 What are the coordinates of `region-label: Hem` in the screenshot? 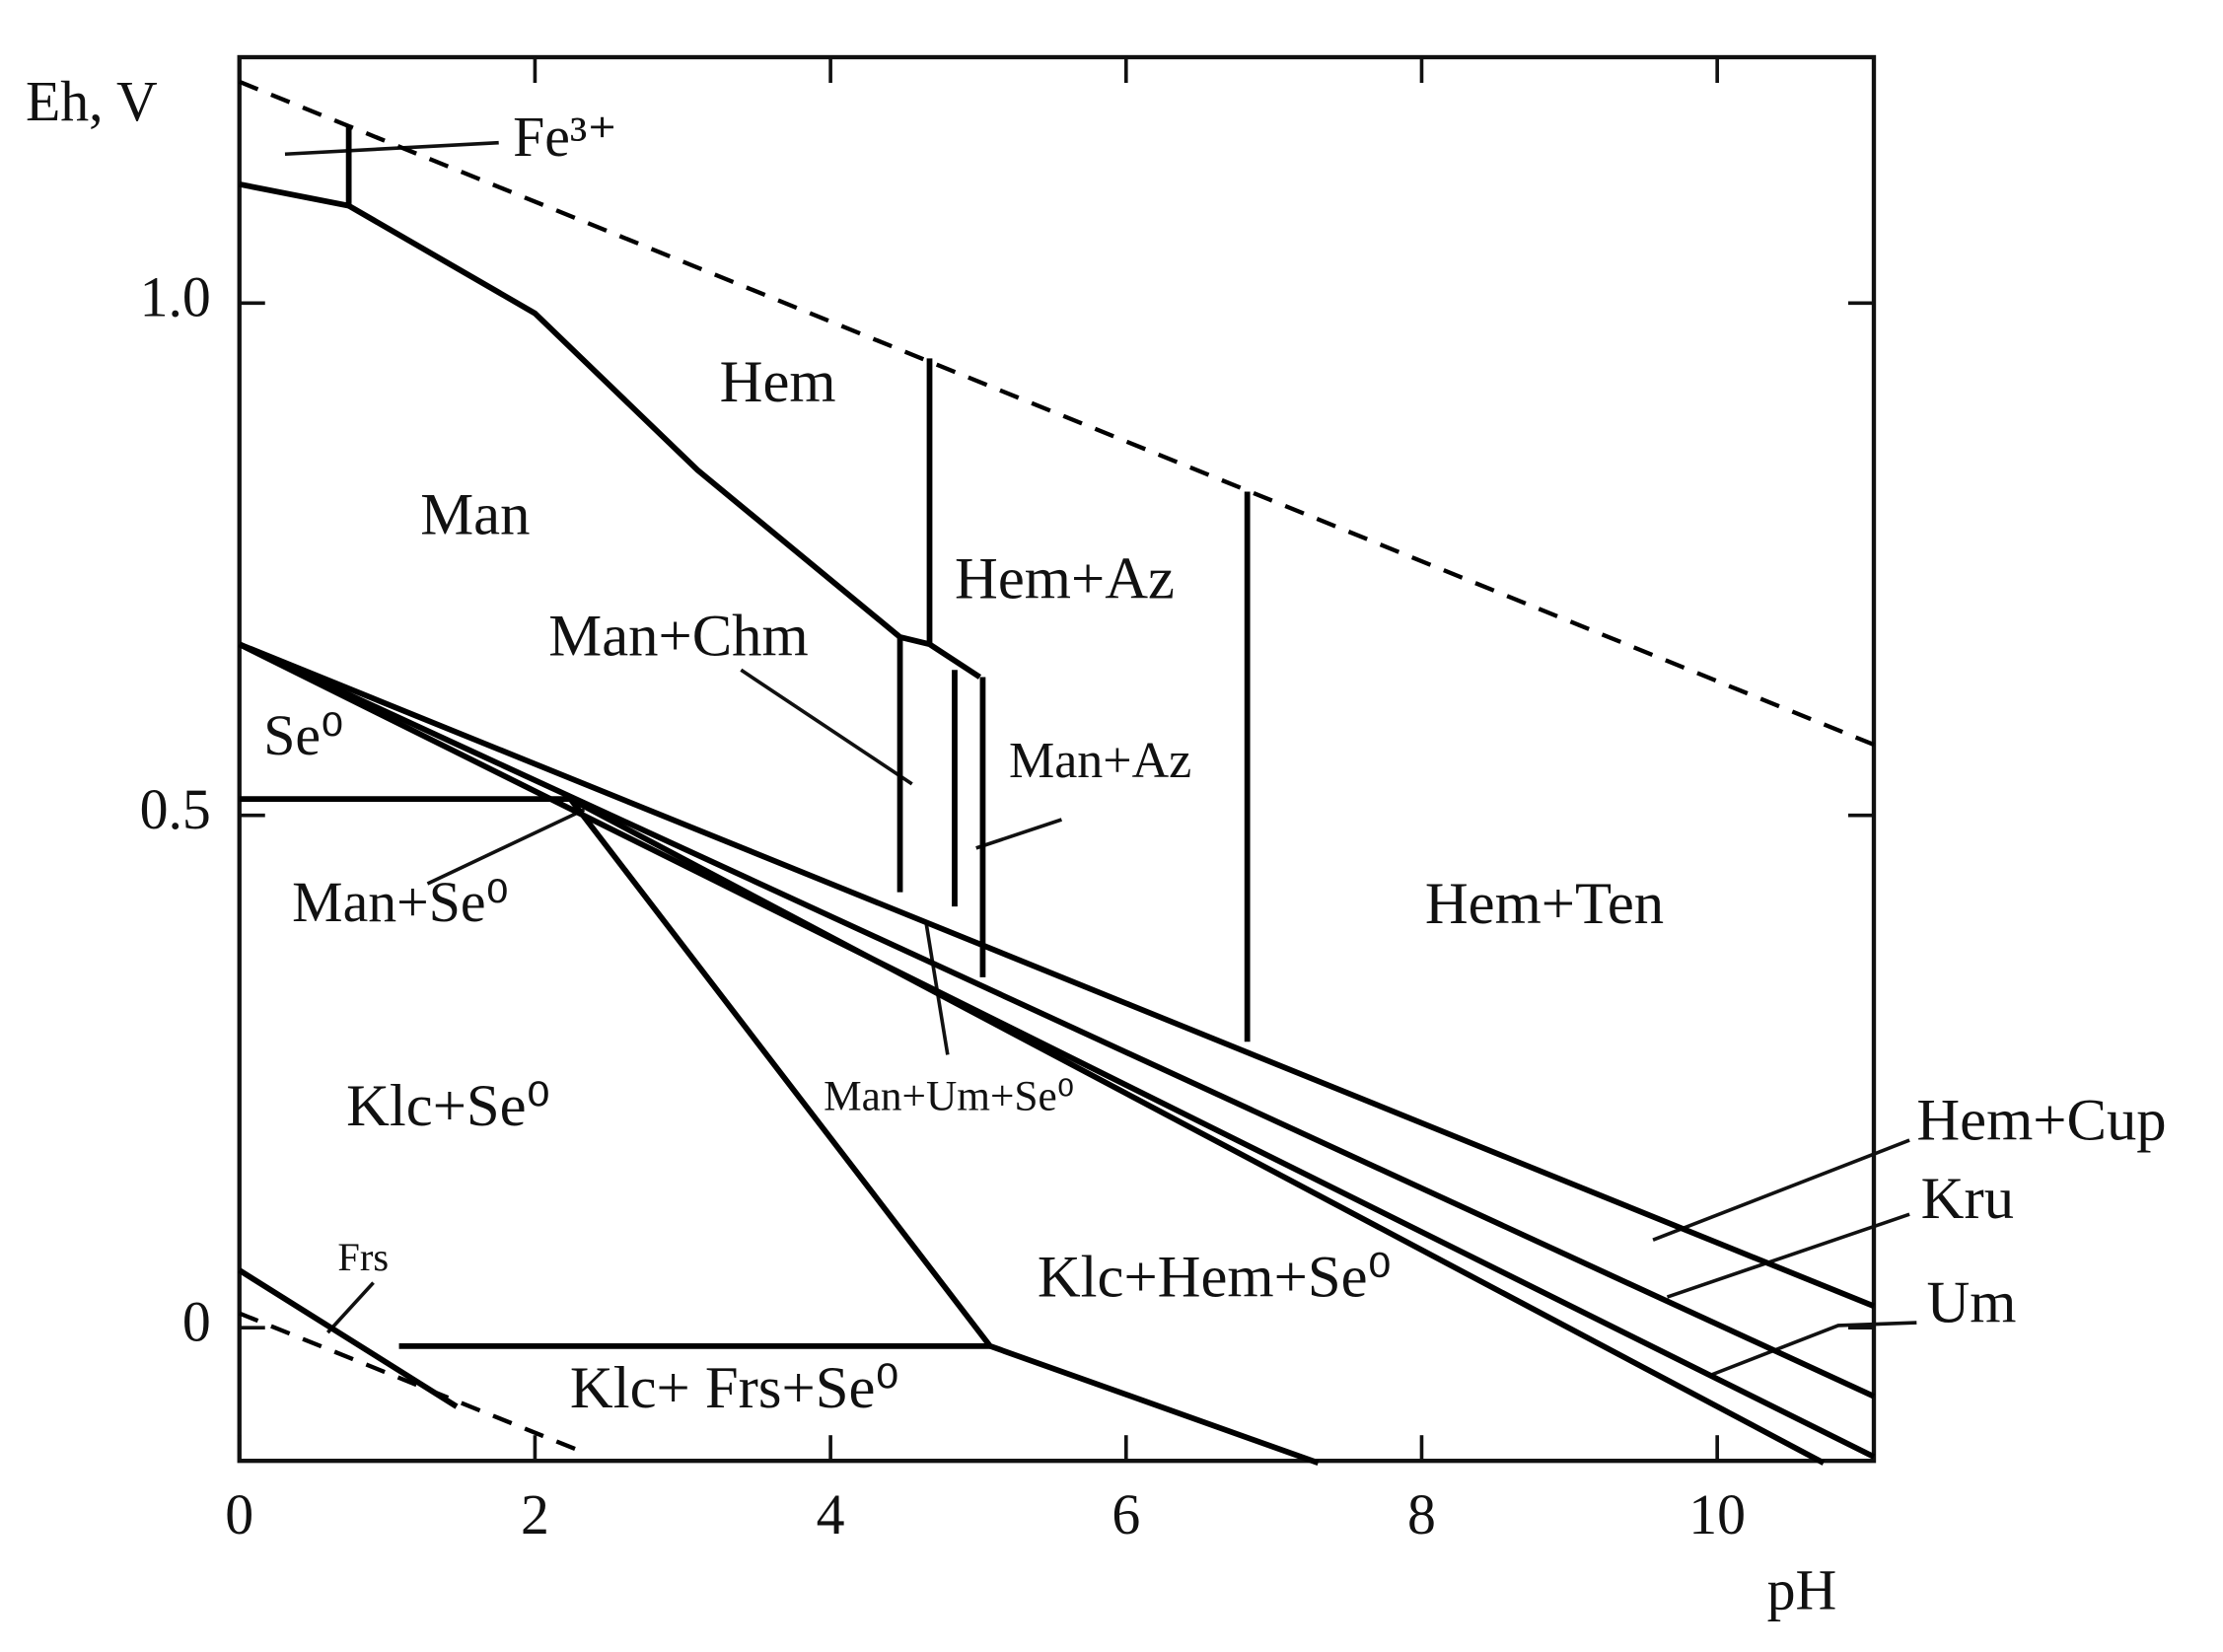 It's located at (778, 382).